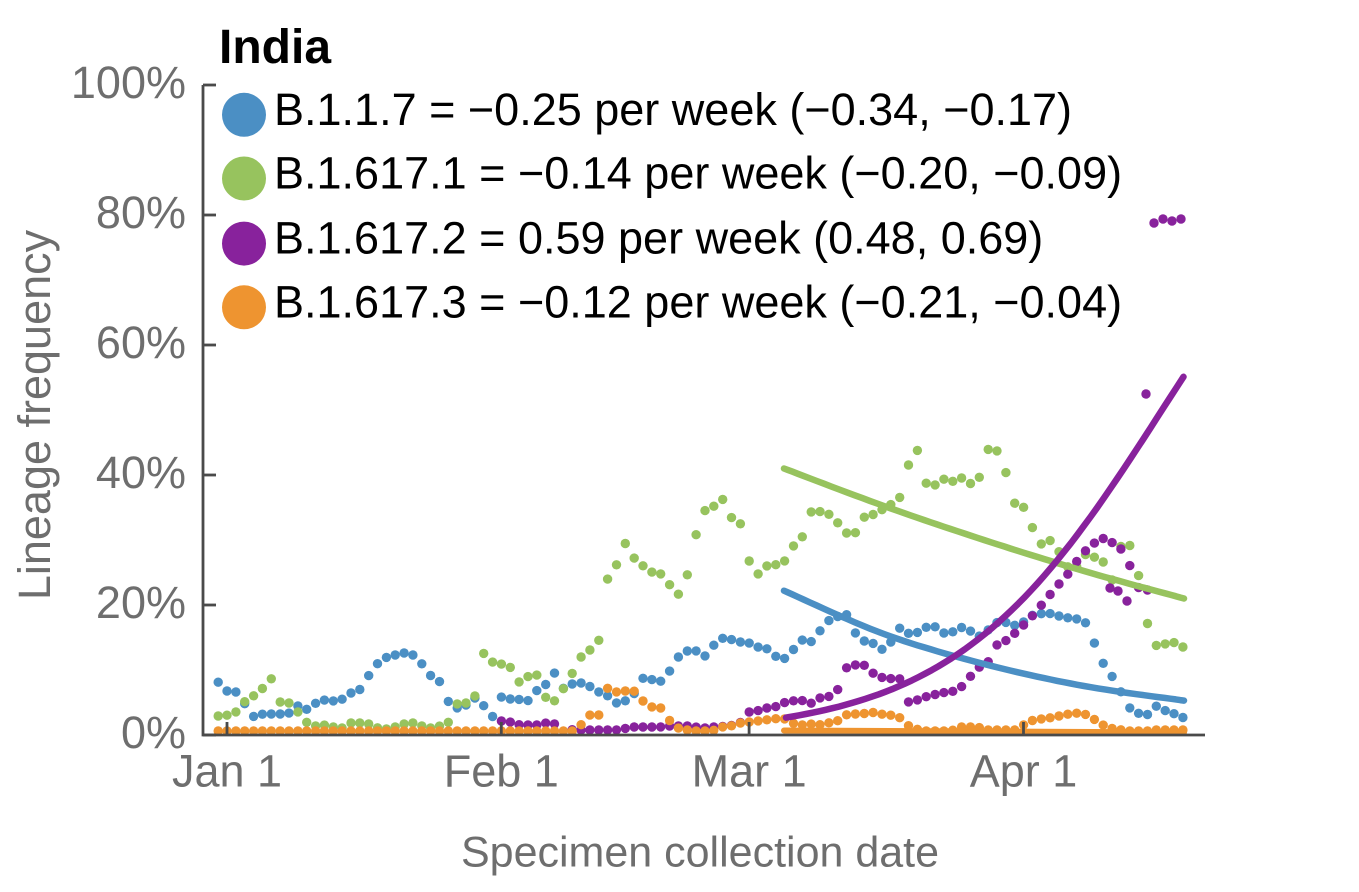 This screenshot has width=1359, height=892. What do you see at coordinates (501, 771) in the screenshot?
I see `svg-text: Feb 1` at bounding box center [501, 771].